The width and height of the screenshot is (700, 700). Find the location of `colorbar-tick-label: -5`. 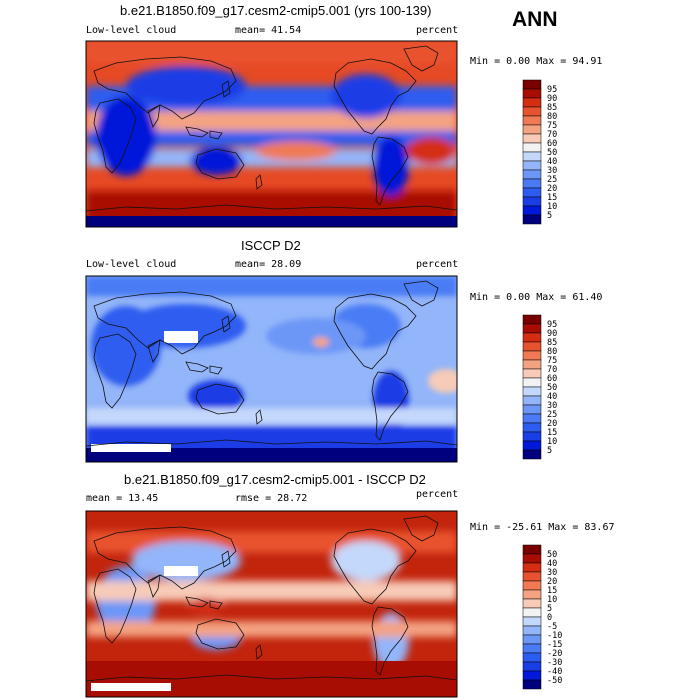

colorbar-tick-label: -5 is located at coordinates (552, 627).